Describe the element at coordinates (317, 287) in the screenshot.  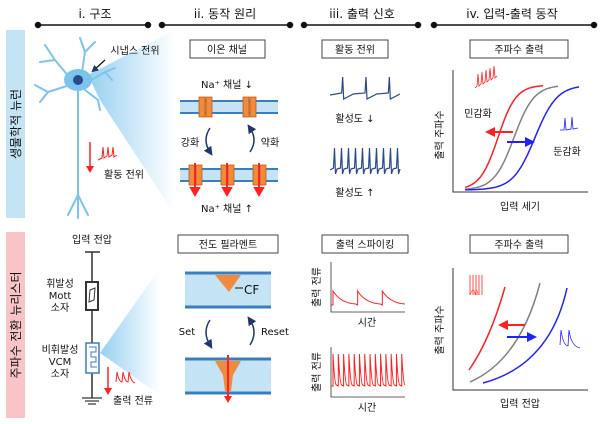
I see `spike-ylabel-1: 출력 전류` at that location.